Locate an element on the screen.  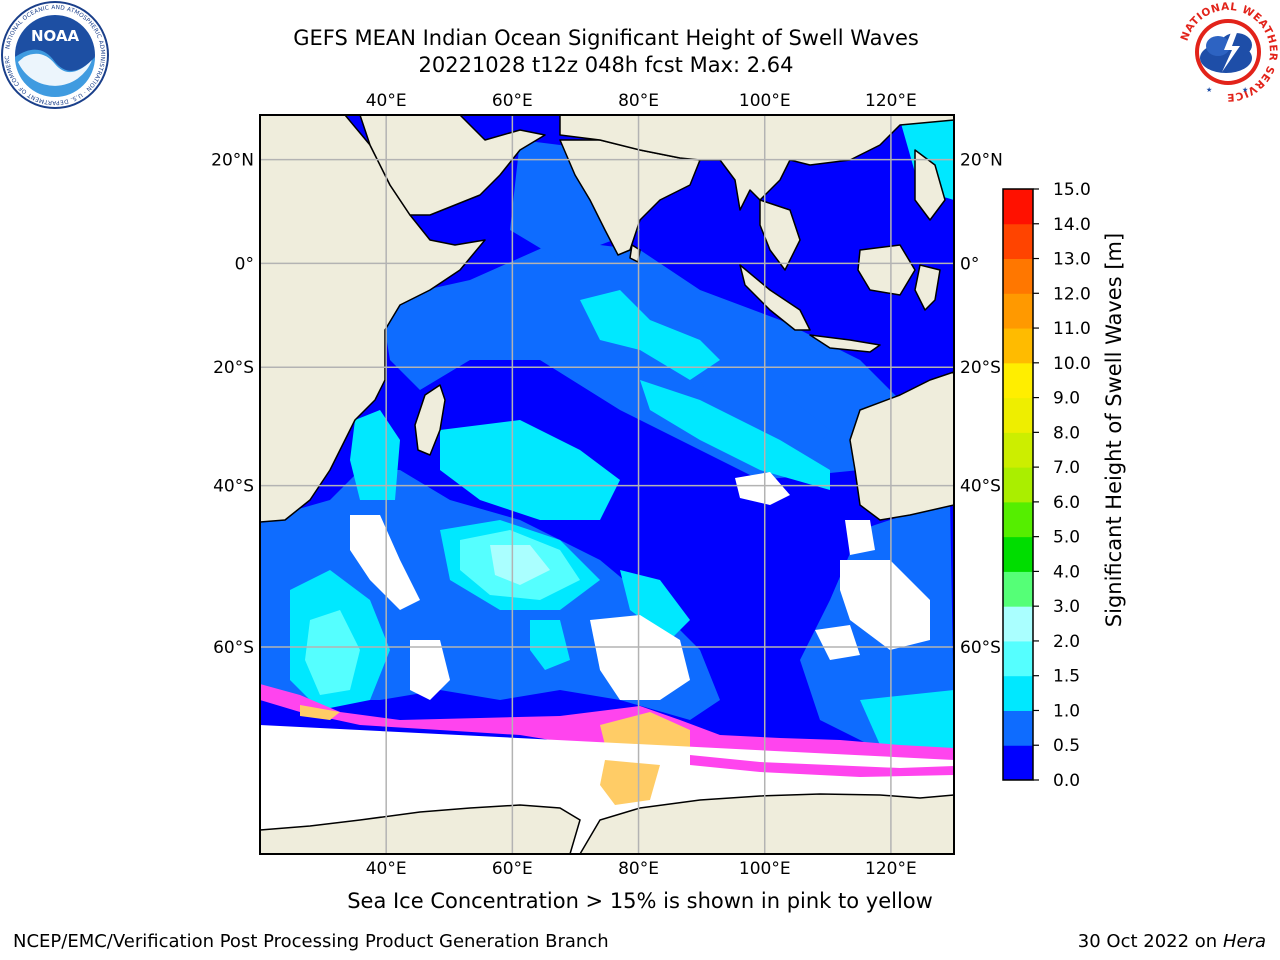
colorbar-tick-label: 9.0 is located at coordinates (1066, 399).